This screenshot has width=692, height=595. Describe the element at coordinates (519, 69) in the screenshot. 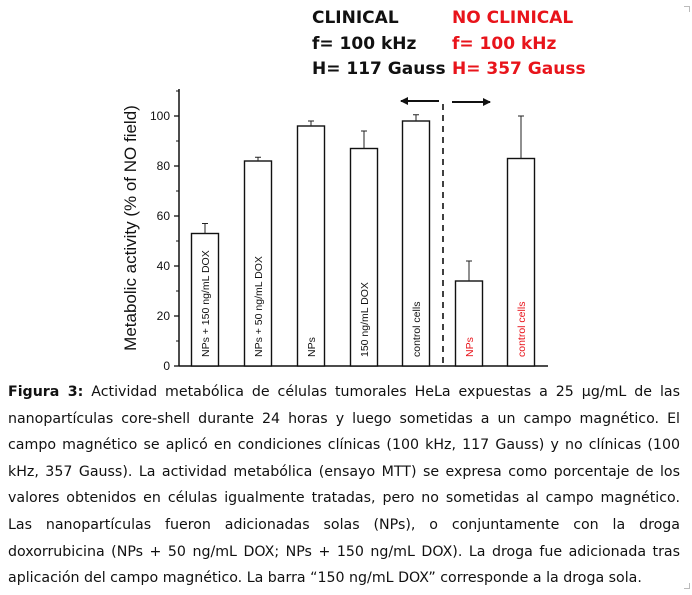

I see `no-clinical-field: H= 357 Gauss` at that location.